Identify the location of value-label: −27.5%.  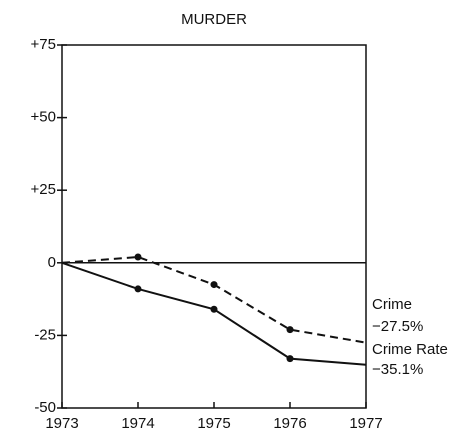
(397, 326).